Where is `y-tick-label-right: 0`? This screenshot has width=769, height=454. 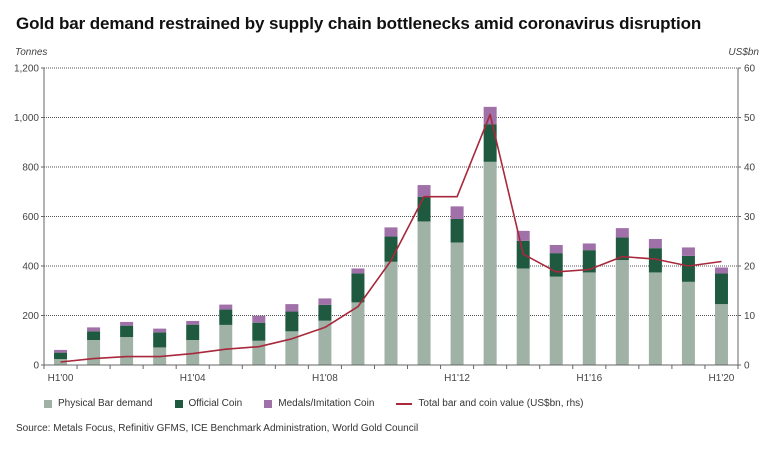
y-tick-label-right: 0 is located at coordinates (747, 366).